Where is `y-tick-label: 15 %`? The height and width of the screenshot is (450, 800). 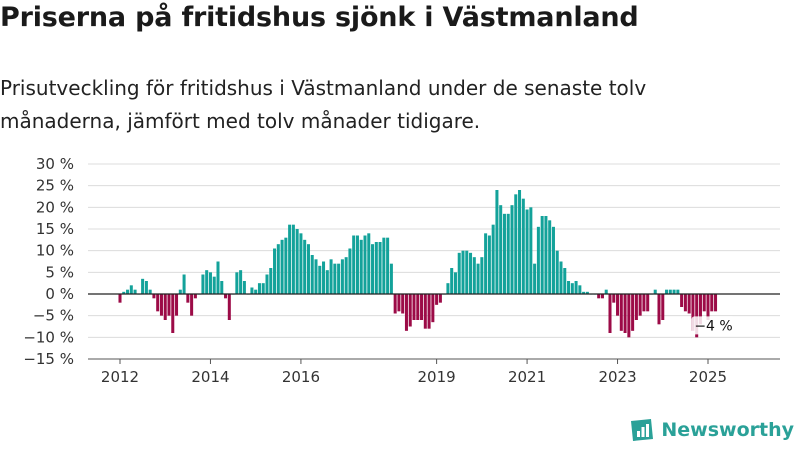
y-tick-label: 15 % is located at coordinates (55, 229).